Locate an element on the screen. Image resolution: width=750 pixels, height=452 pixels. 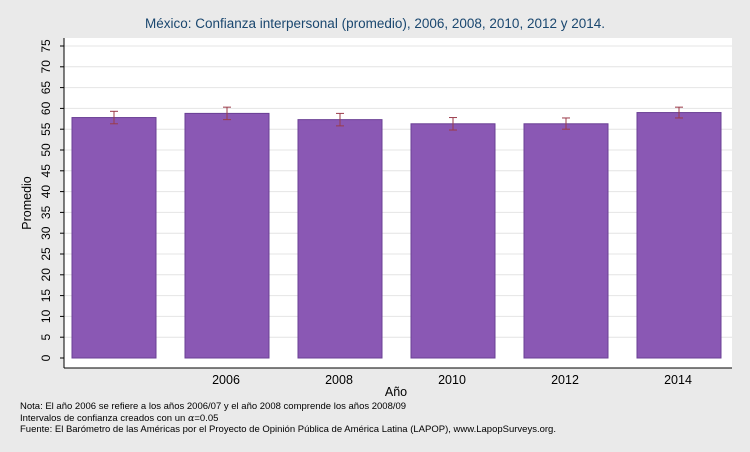
y-tick-label: 0 is located at coordinates (46, 357).